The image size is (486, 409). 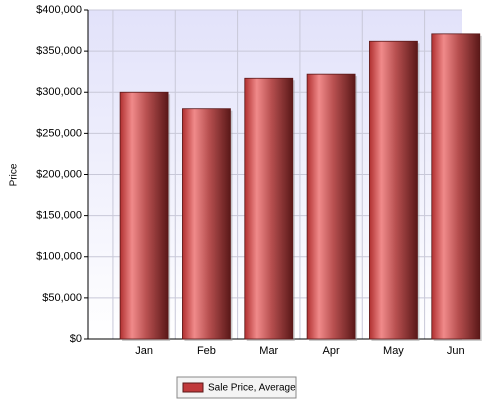 I want to click on x-tick-label: Jun, so click(x=456, y=351).